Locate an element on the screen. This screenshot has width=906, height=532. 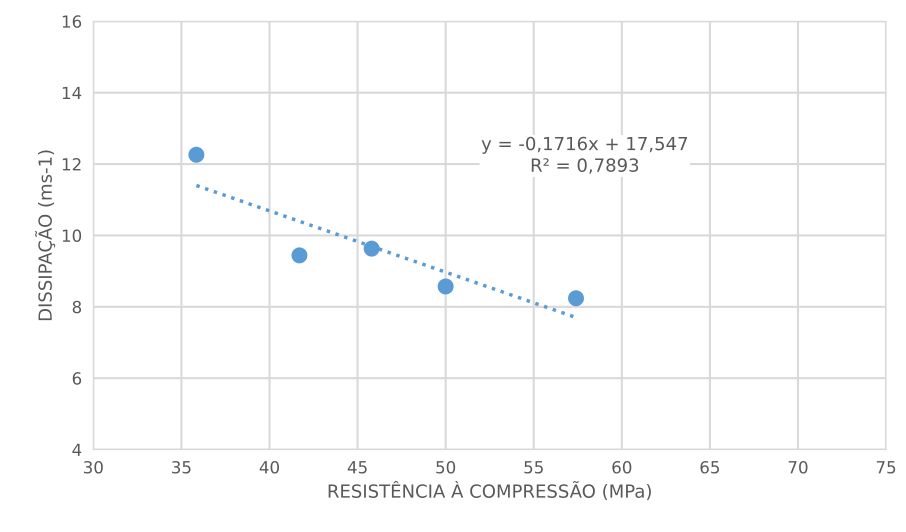
y-tick-label: 12 is located at coordinates (71, 164).